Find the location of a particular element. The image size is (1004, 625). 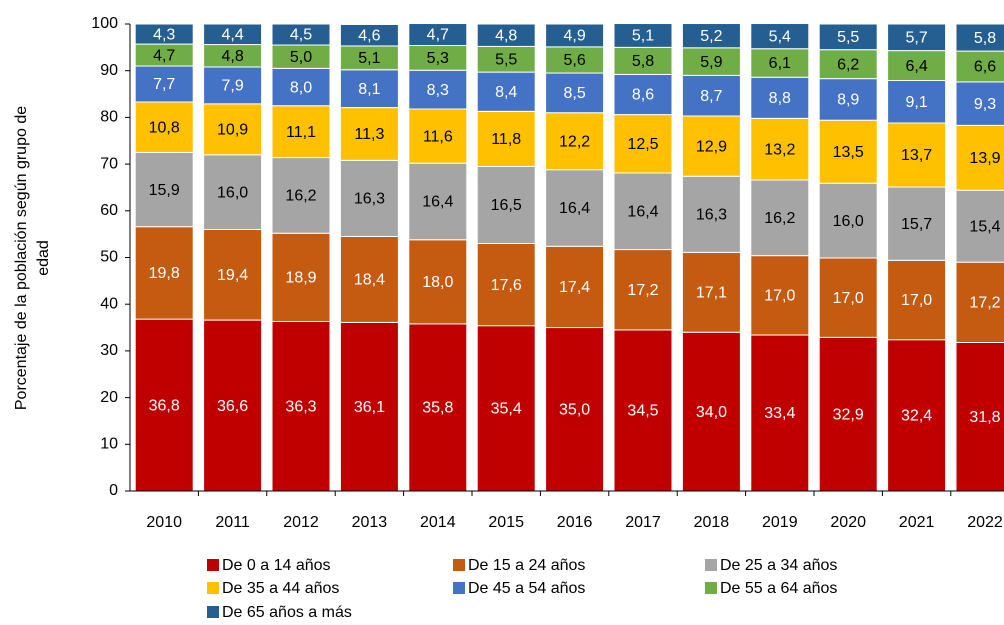

value-label: 17,1 is located at coordinates (711, 293).